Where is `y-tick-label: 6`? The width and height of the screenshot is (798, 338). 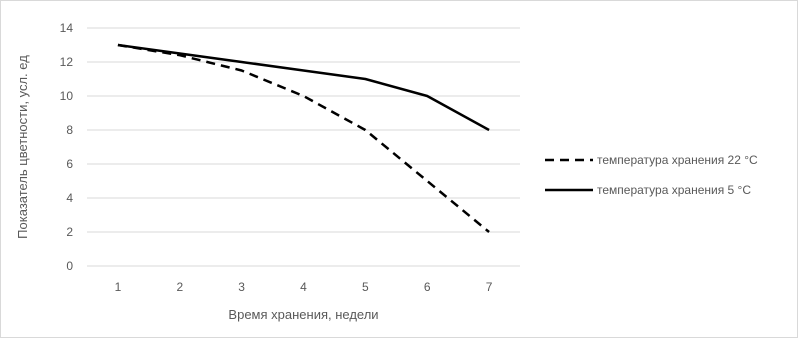 y-tick-label: 6 is located at coordinates (69, 164).